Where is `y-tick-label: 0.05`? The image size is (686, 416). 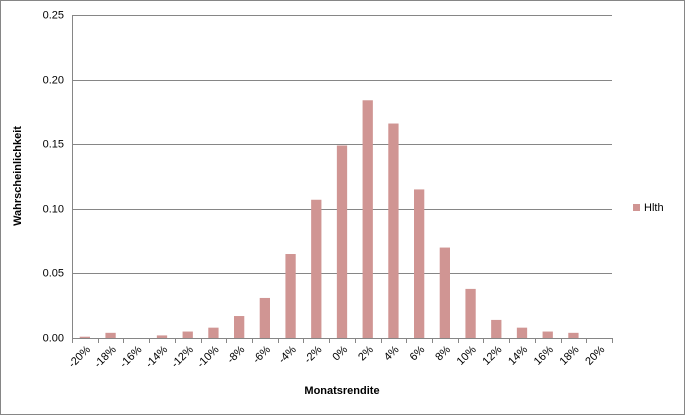 y-tick-label: 0.05 is located at coordinates (53, 273).